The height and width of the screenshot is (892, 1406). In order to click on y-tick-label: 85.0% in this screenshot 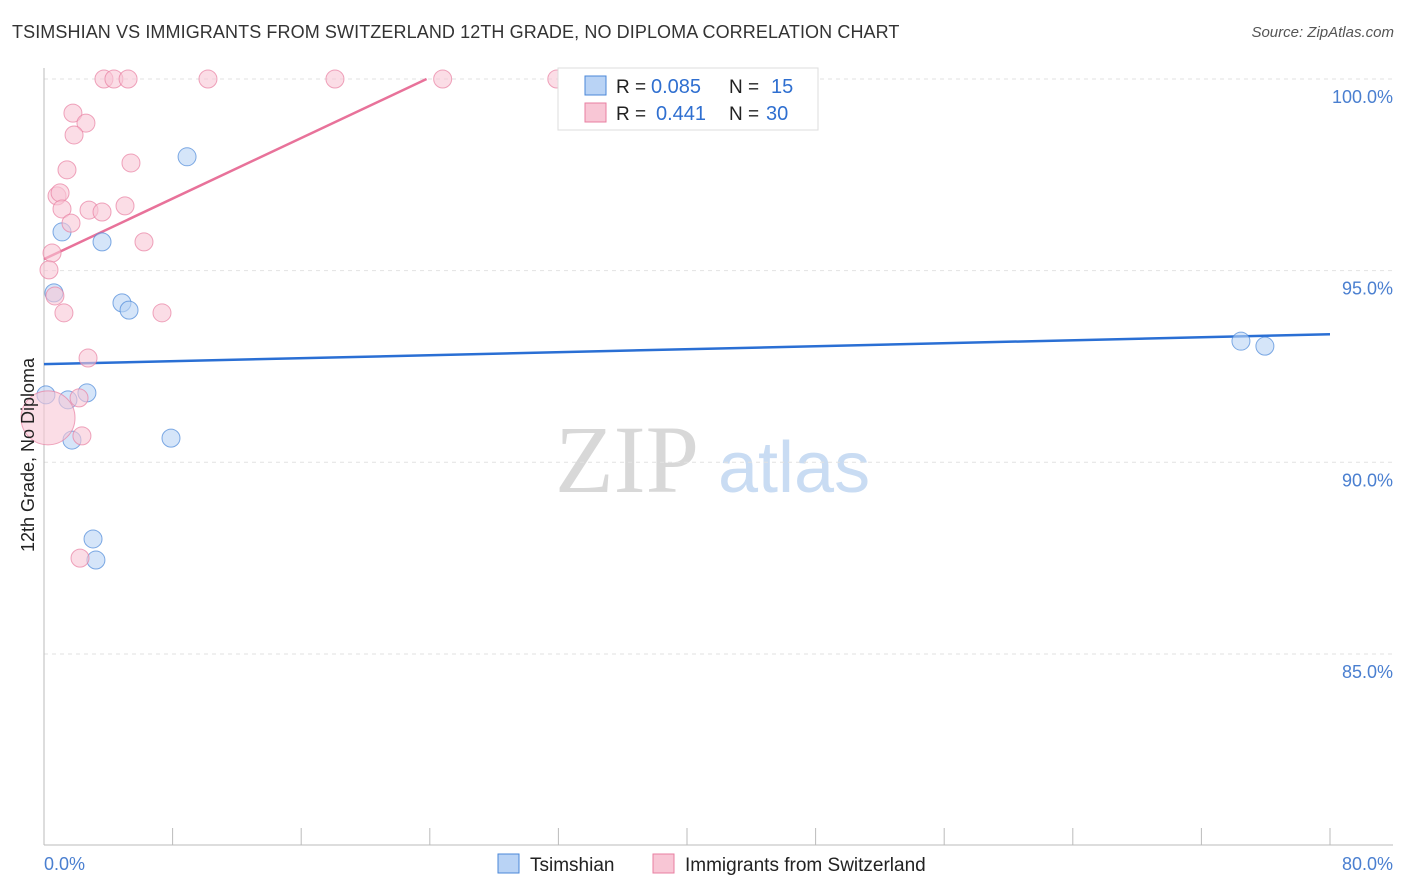, I will do `click(1367, 672)`.